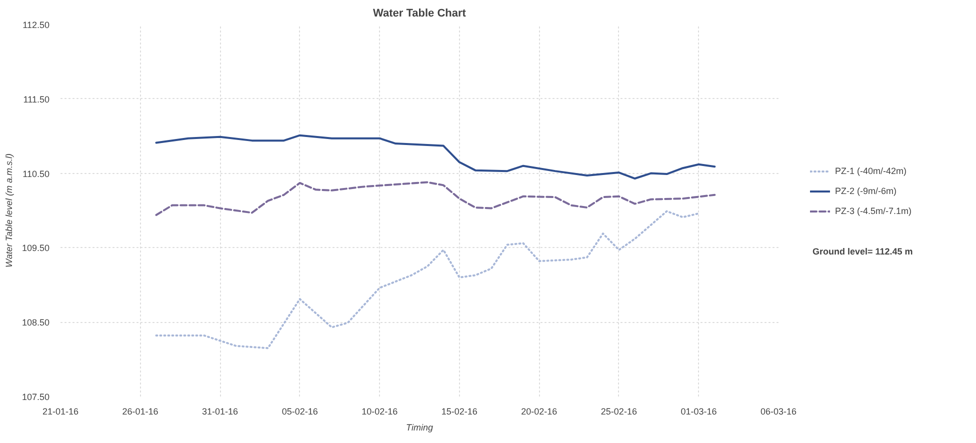  I want to click on x-tick-label: 21-01-16, so click(60, 411).